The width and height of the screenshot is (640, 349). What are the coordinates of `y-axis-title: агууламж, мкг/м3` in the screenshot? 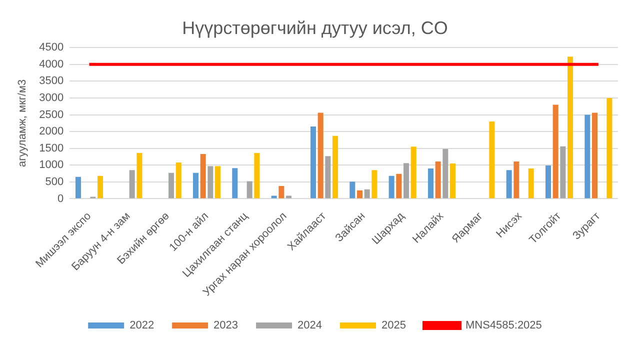 It's located at (22, 123).